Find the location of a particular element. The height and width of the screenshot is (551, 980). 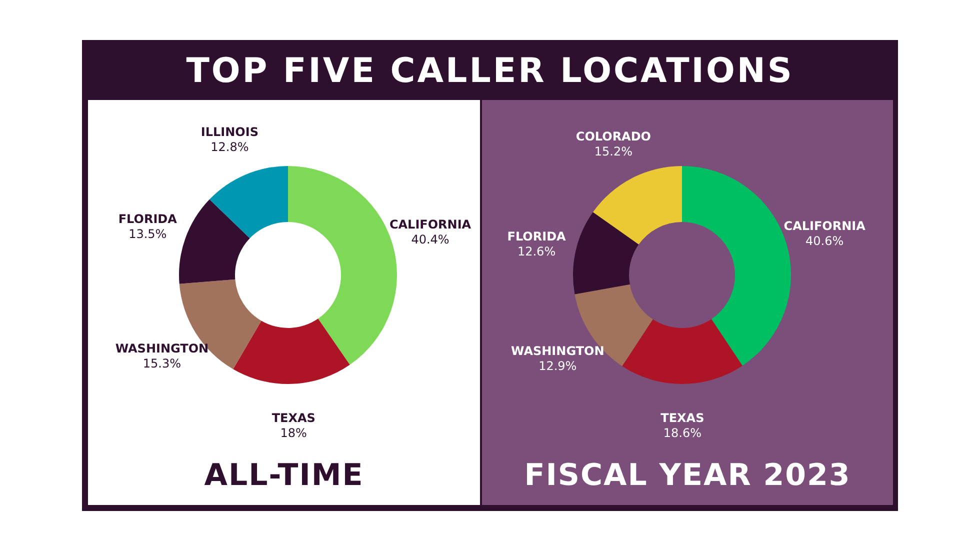

data-label: 12.9% is located at coordinates (557, 366).